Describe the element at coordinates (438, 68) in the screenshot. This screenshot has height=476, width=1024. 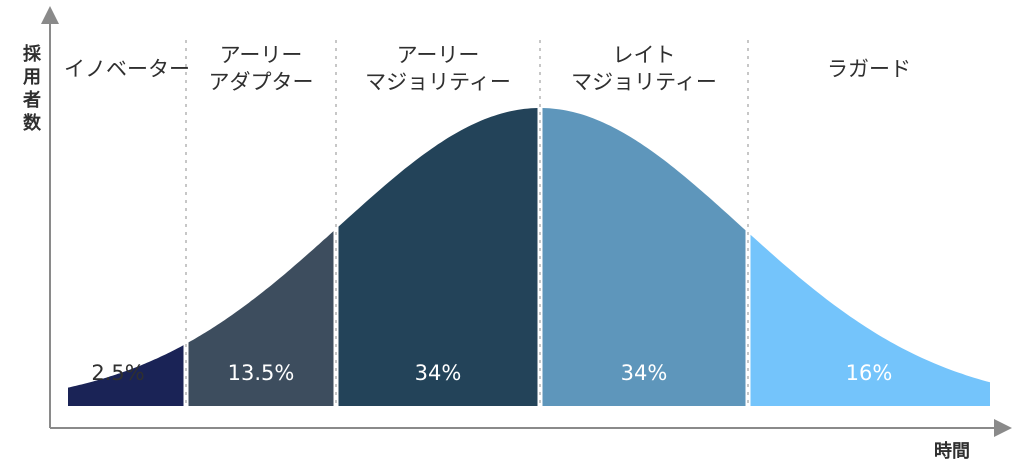
I see `segment-label: アーリーマジョリティー` at that location.